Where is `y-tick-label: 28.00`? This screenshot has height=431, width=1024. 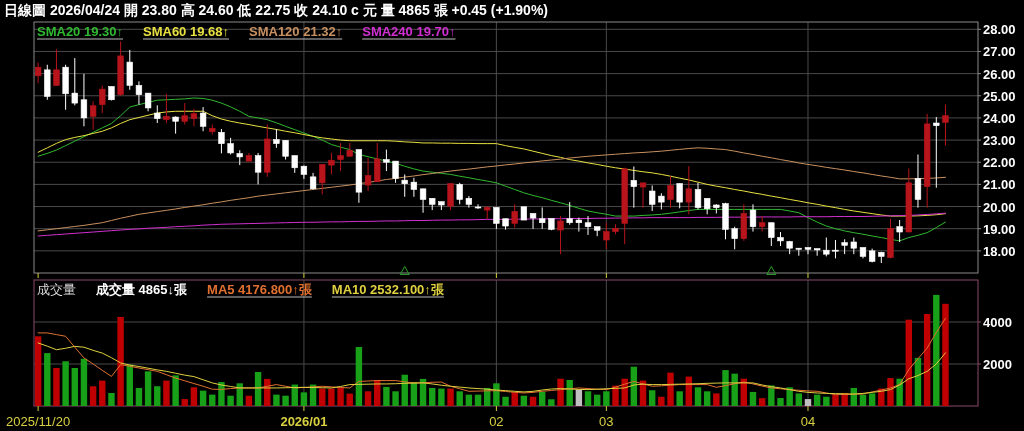
y-tick-label: 28.00 is located at coordinates (999, 30).